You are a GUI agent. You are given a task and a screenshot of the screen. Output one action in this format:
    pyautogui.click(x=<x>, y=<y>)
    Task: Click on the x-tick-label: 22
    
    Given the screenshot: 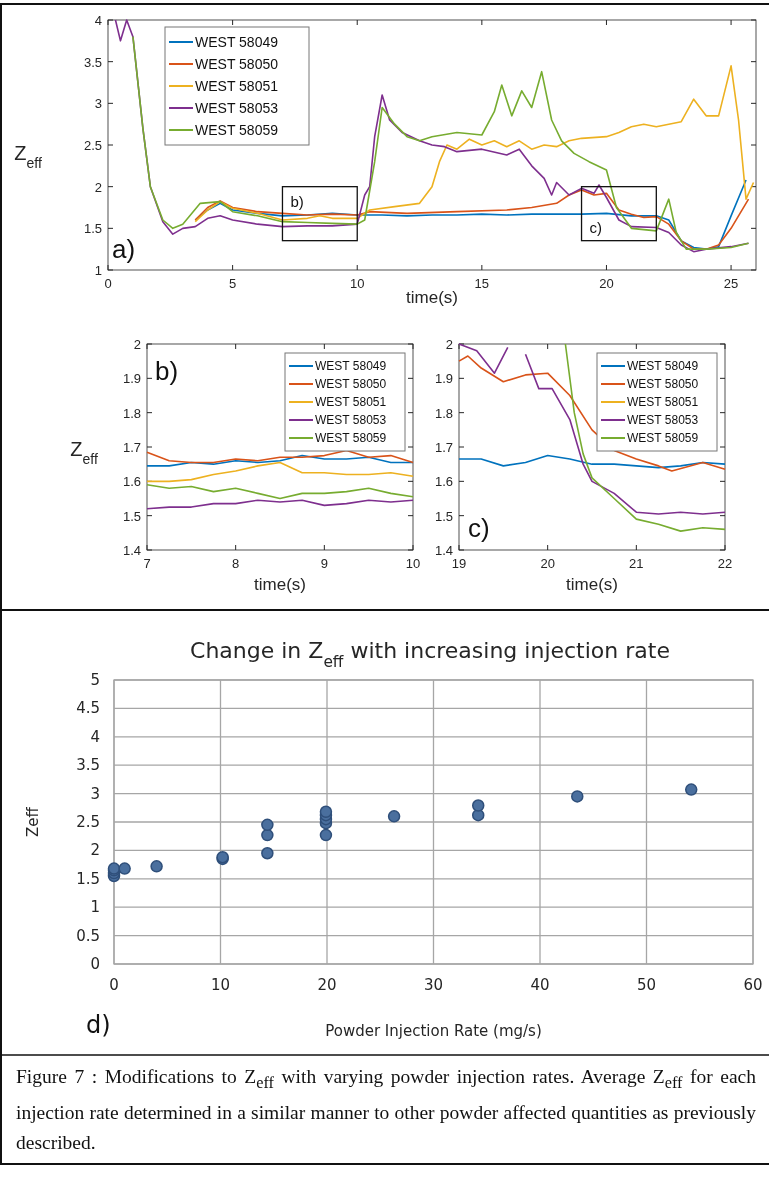 What is the action you would take?
    pyautogui.click(x=725, y=563)
    